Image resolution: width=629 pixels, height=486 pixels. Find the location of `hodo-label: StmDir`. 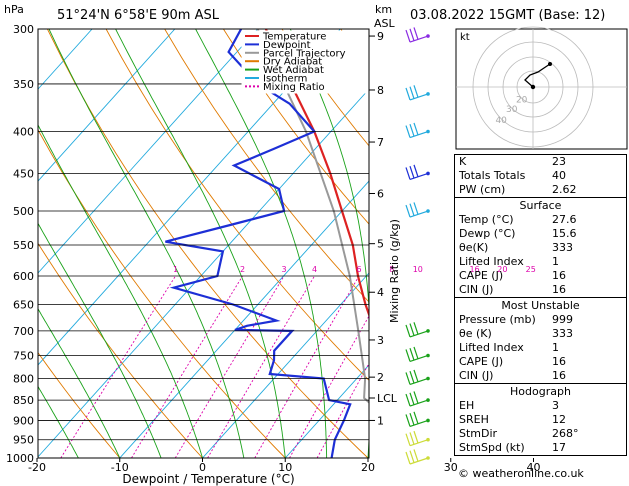

hodo-label: StmDir is located at coordinates (478, 433).